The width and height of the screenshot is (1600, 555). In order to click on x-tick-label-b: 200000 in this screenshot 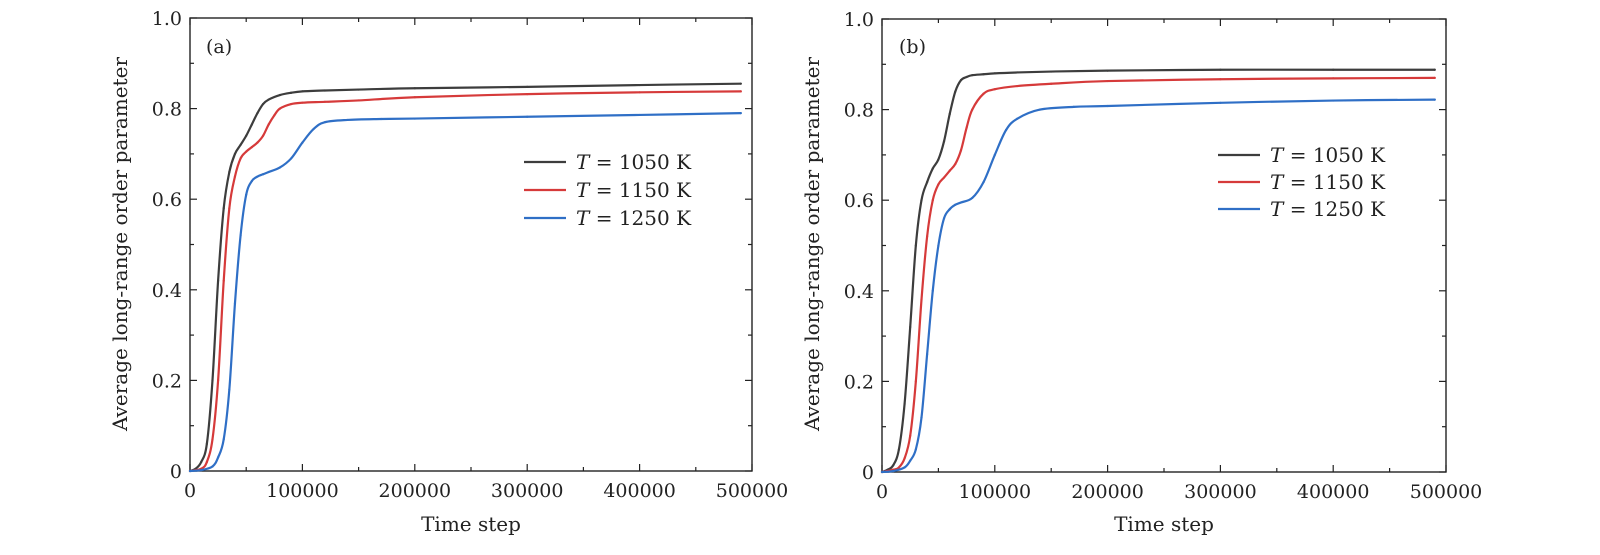, I will do `click(1107, 492)`.